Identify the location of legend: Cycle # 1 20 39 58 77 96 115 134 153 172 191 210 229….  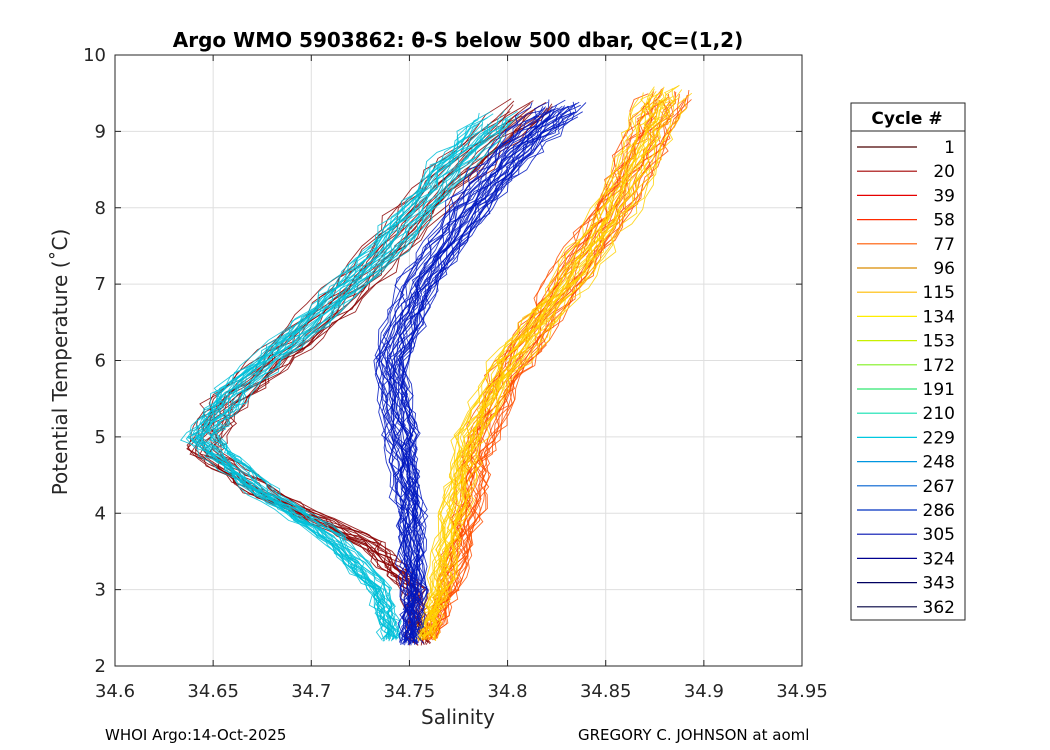
(908, 361).